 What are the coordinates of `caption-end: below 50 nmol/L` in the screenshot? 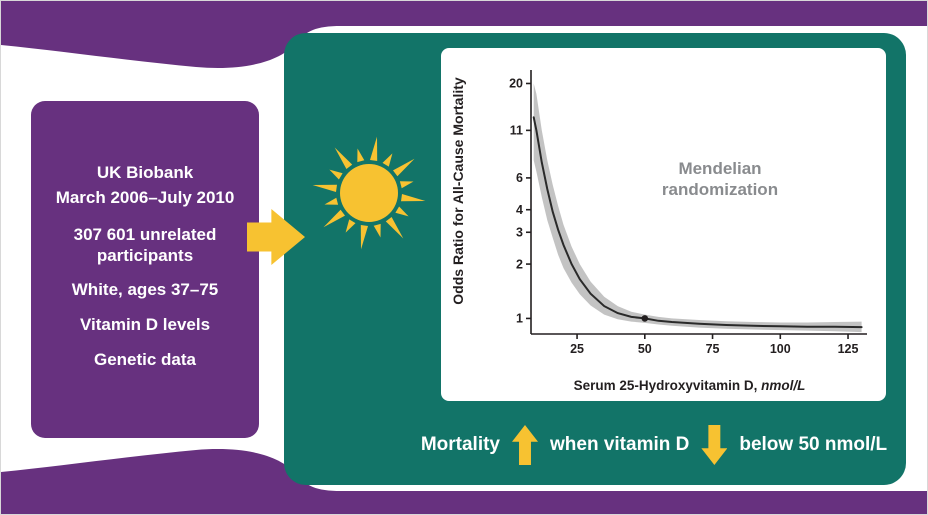 It's located at (813, 444).